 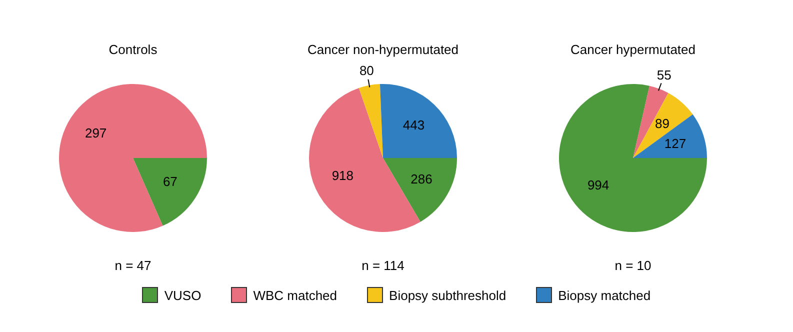 What do you see at coordinates (366, 70) in the screenshot?
I see `data-label: 80` at bounding box center [366, 70].